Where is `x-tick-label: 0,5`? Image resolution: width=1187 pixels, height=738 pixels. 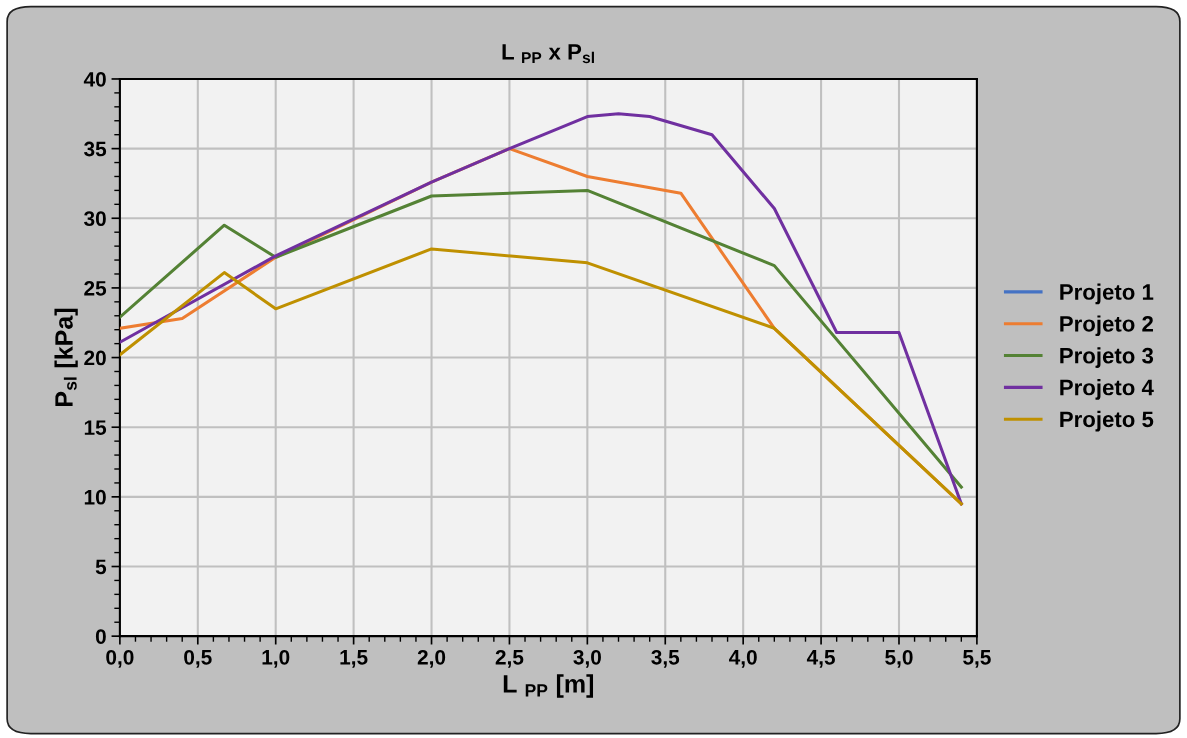
x-tick-label: 0,5 is located at coordinates (198, 658).